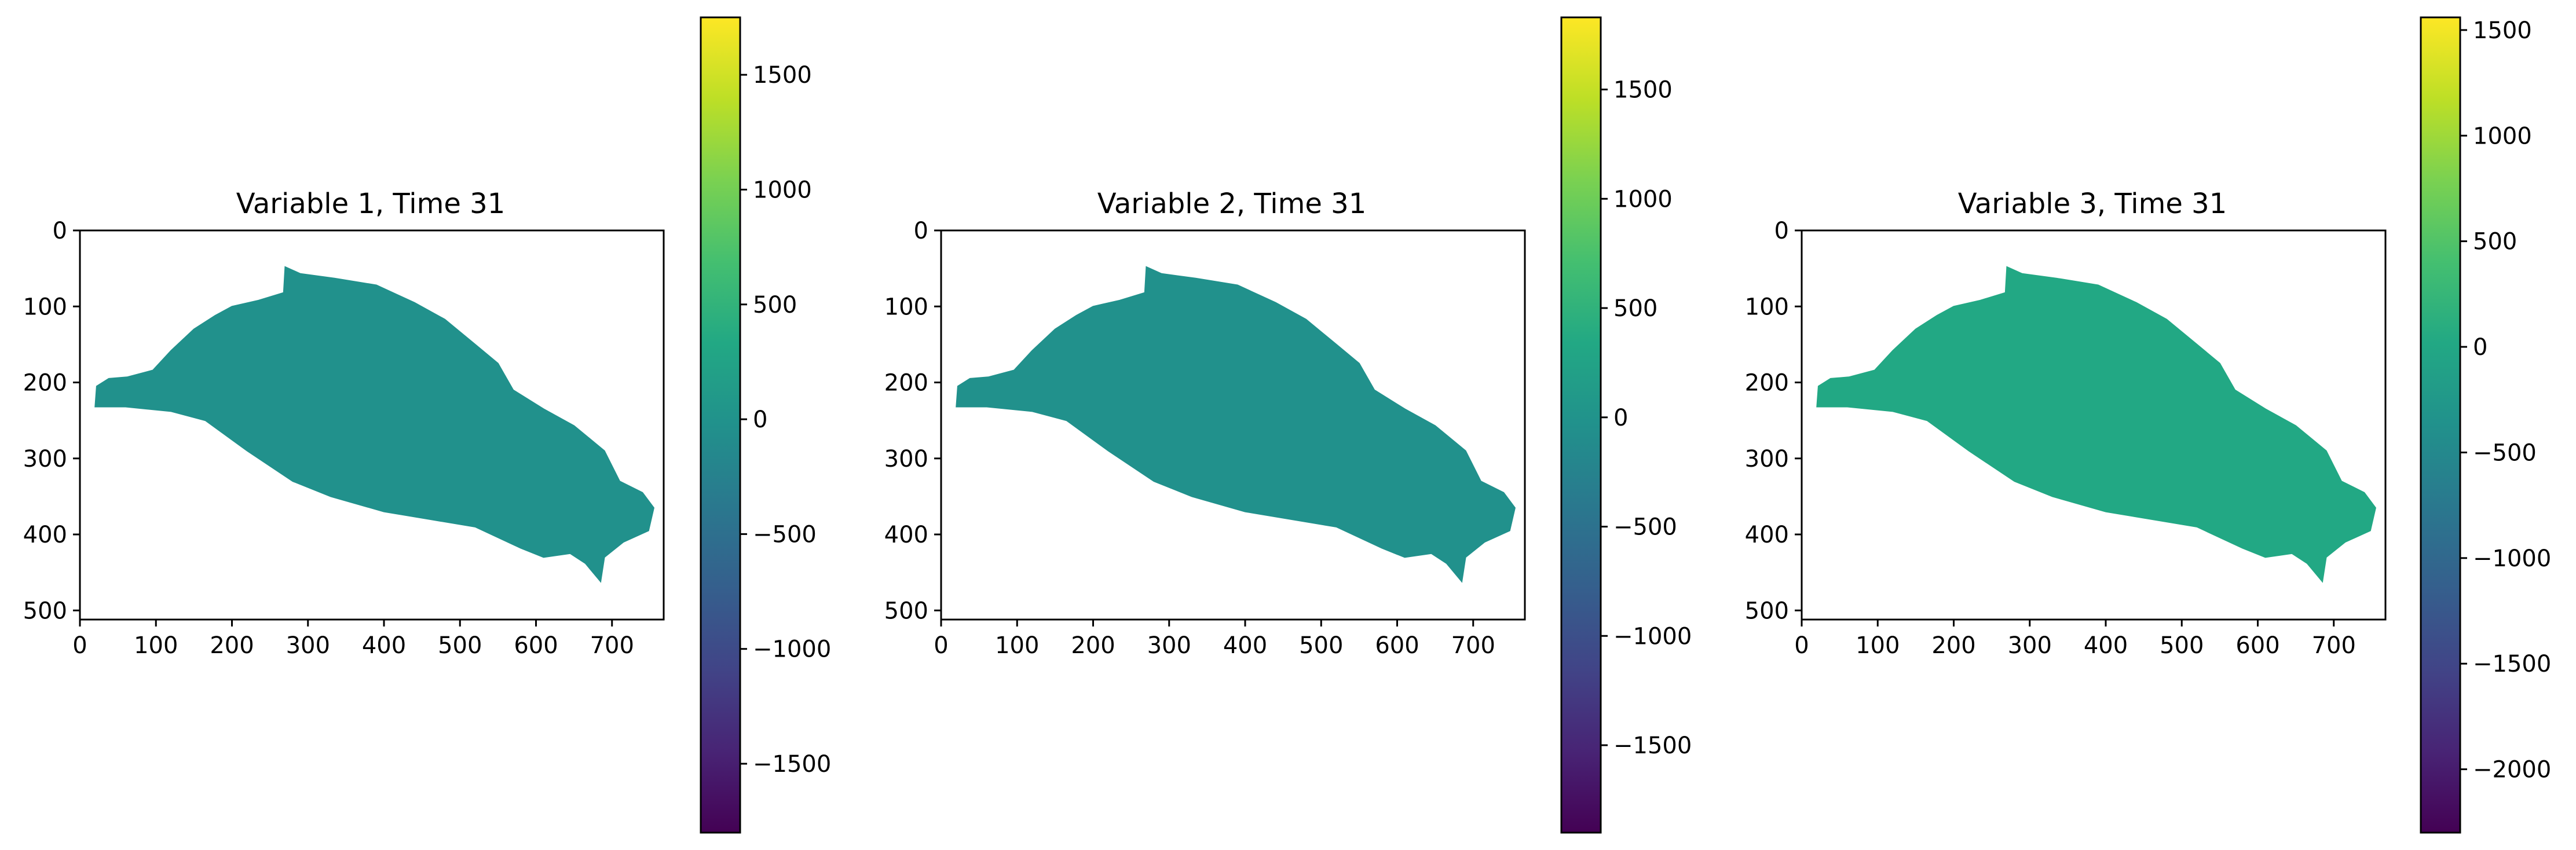 This screenshot has width=2576, height=850. Describe the element at coordinates (2092, 204) in the screenshot. I see `plot-title: Variable 3, Time 31` at that location.